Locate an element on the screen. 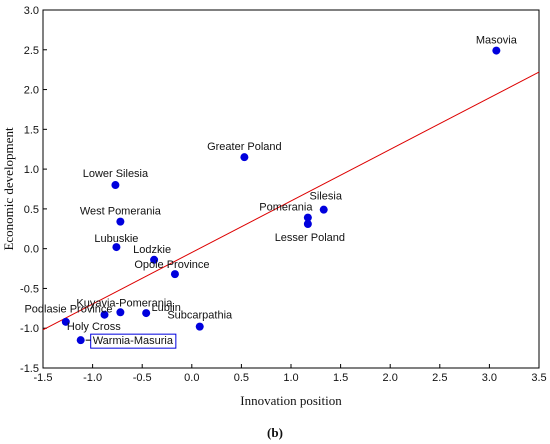 This screenshot has height=444, width=550. x-axis-title: Innovation position is located at coordinates (291, 400).